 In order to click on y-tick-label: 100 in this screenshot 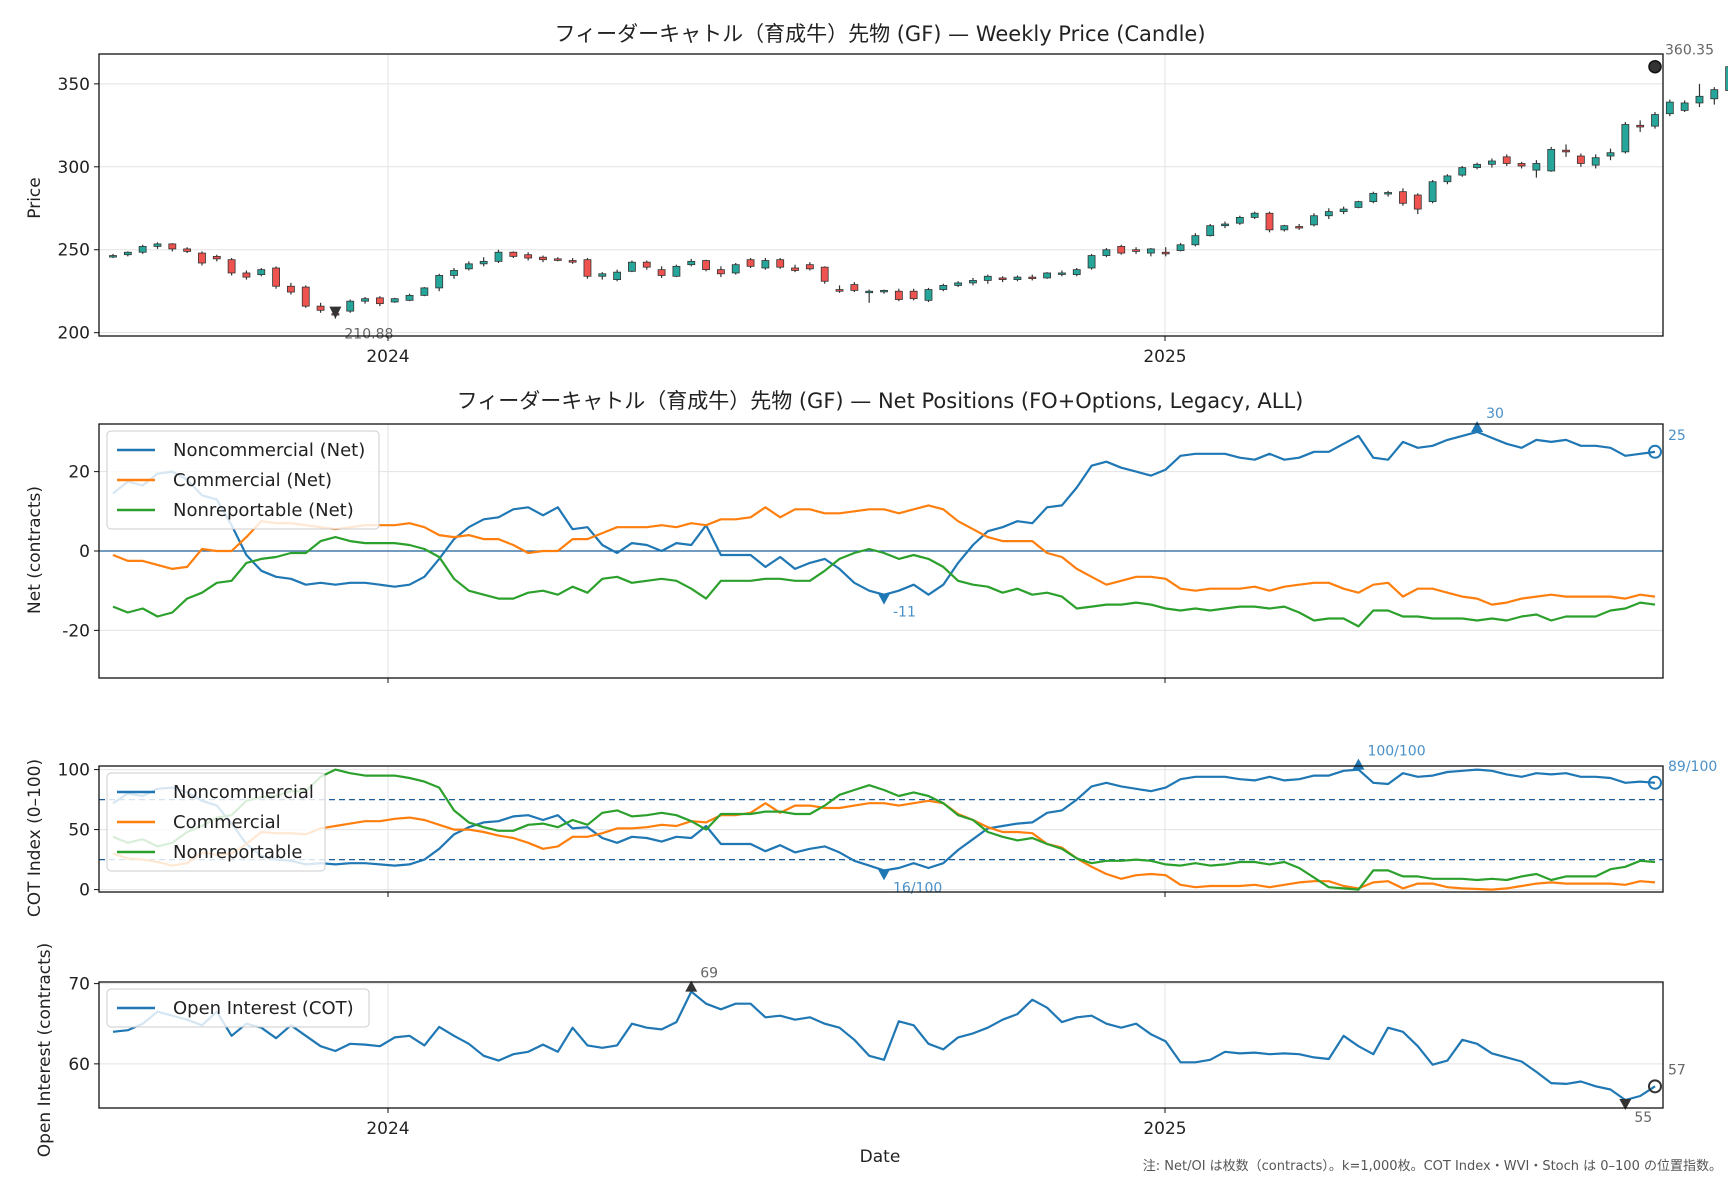, I will do `click(74, 771)`.